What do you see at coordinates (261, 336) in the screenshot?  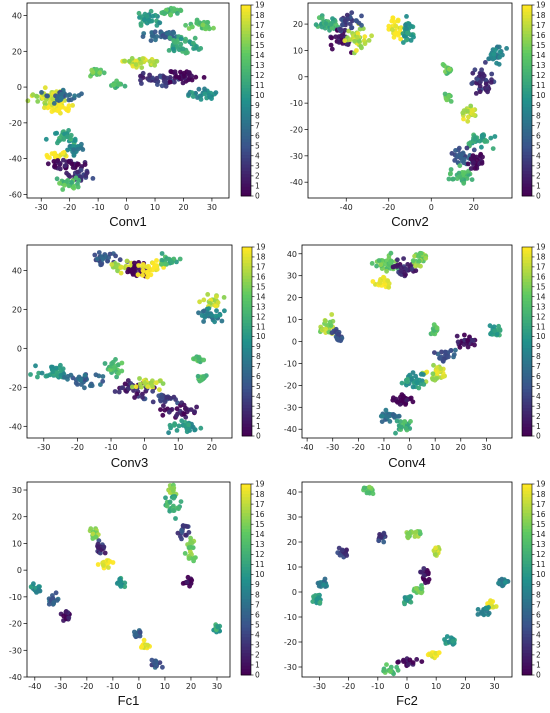 I see `colorbar-tick-label: 10` at bounding box center [261, 336].